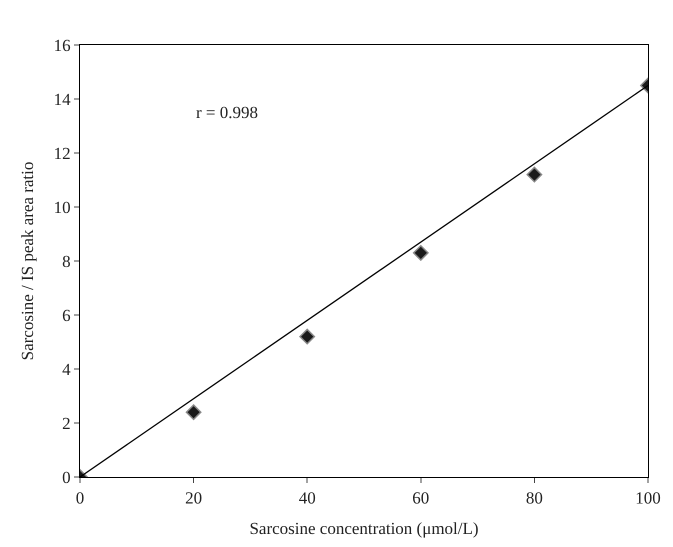 The image size is (673, 547). I want to click on y-tick-label: 2, so click(66, 423).